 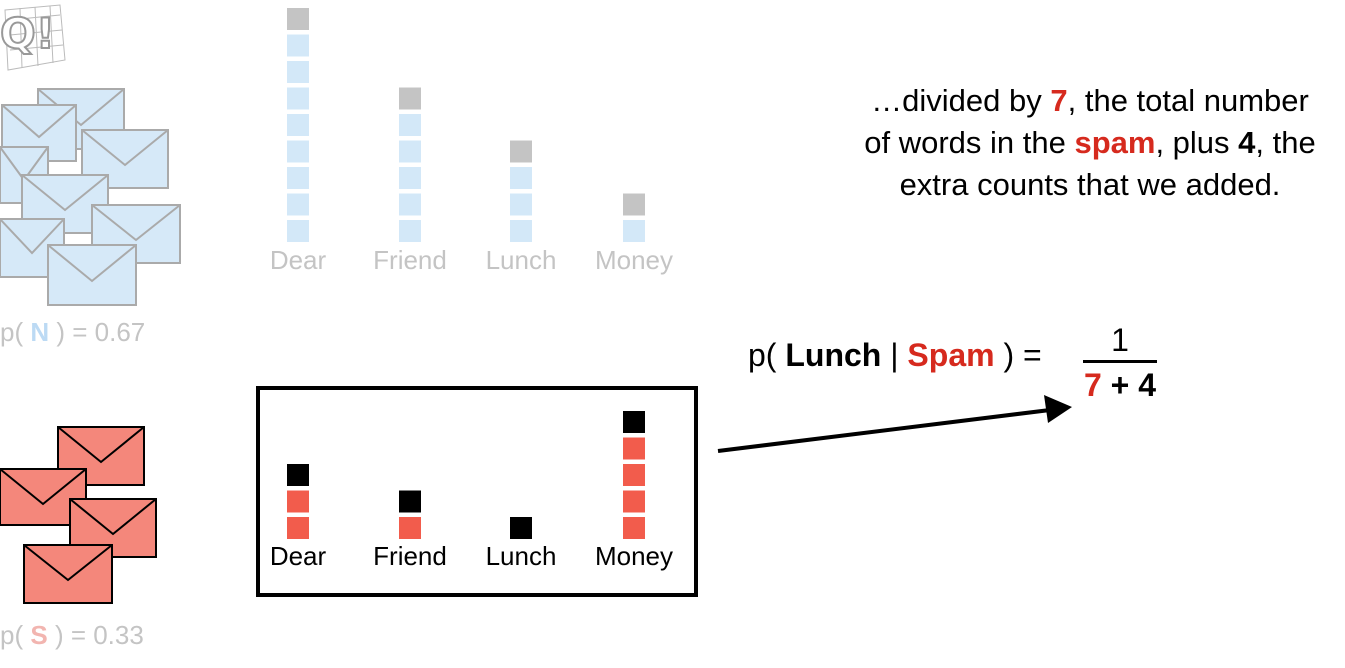 What do you see at coordinates (410, 556) in the screenshot?
I see `spam-category-label: Friend` at bounding box center [410, 556].